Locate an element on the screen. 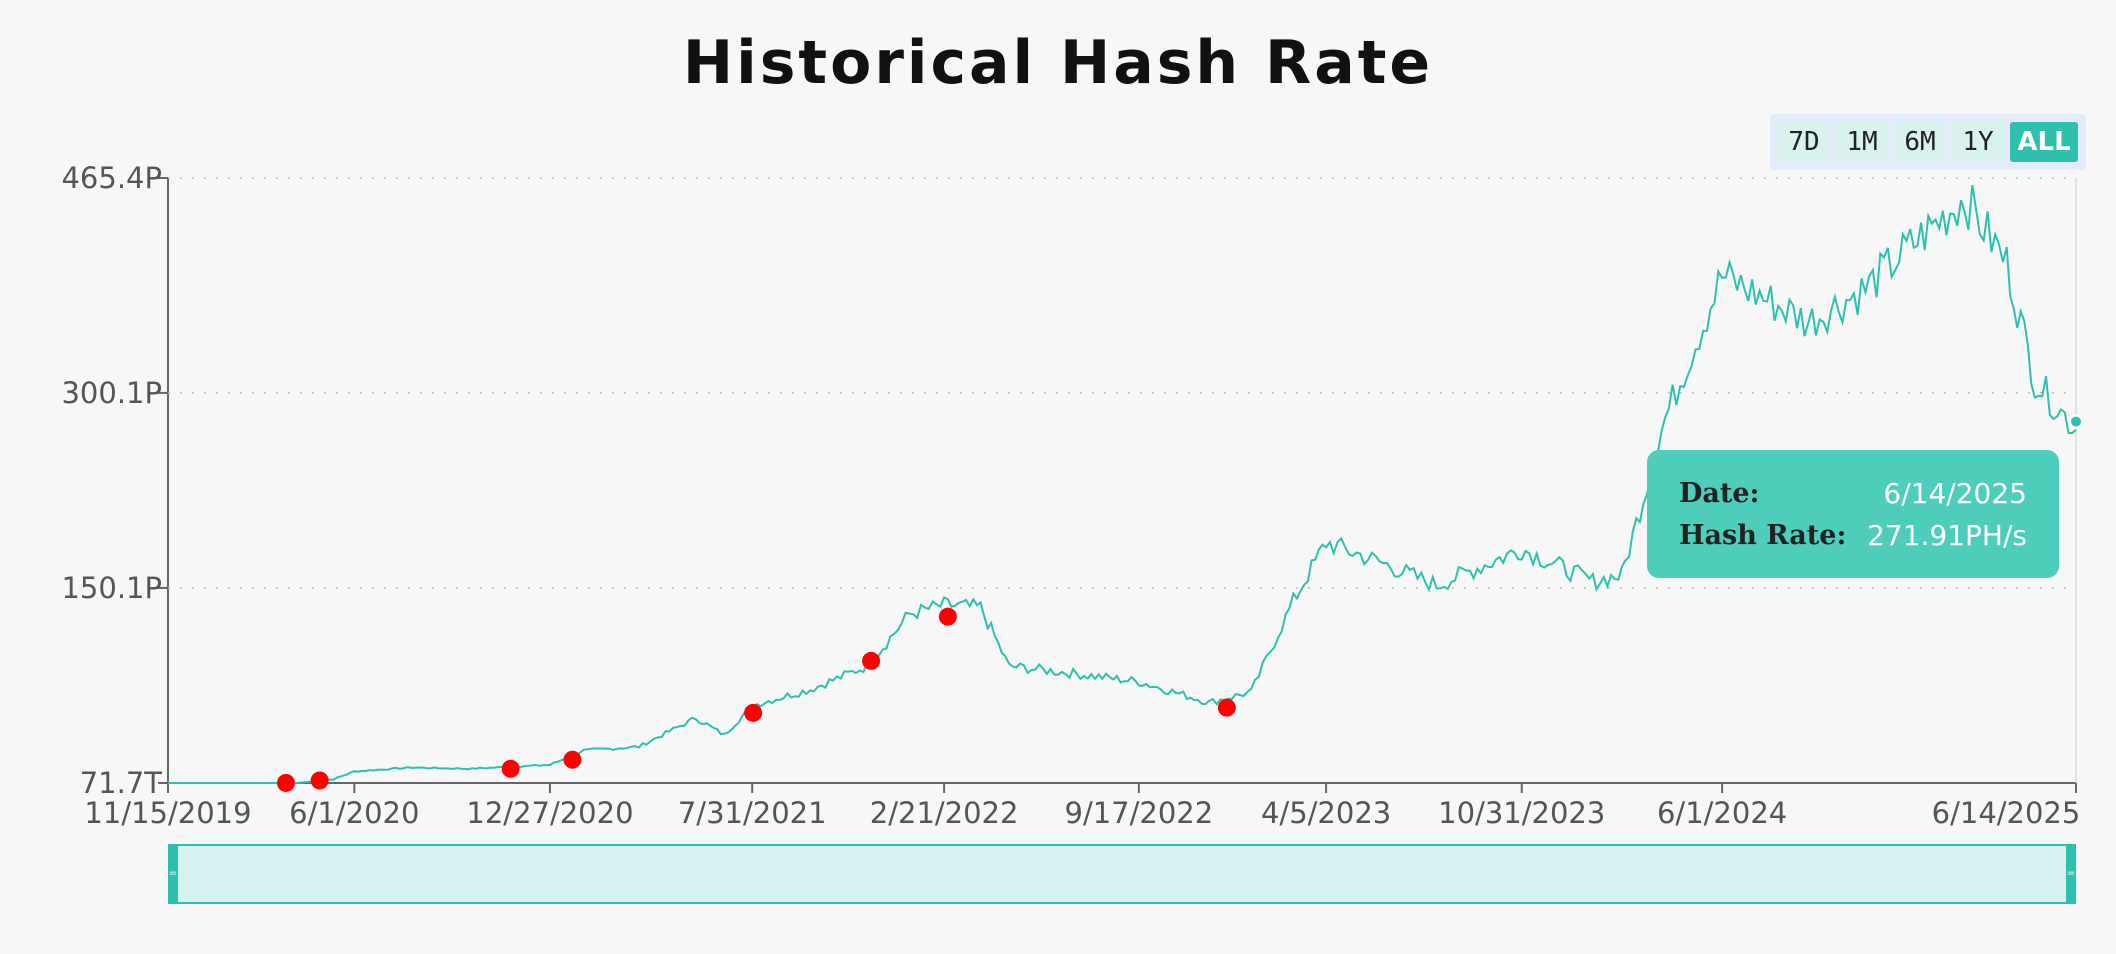 This screenshot has height=954, width=2116. tooltip-rate-label: Hash Rate: is located at coordinates (1763, 535).